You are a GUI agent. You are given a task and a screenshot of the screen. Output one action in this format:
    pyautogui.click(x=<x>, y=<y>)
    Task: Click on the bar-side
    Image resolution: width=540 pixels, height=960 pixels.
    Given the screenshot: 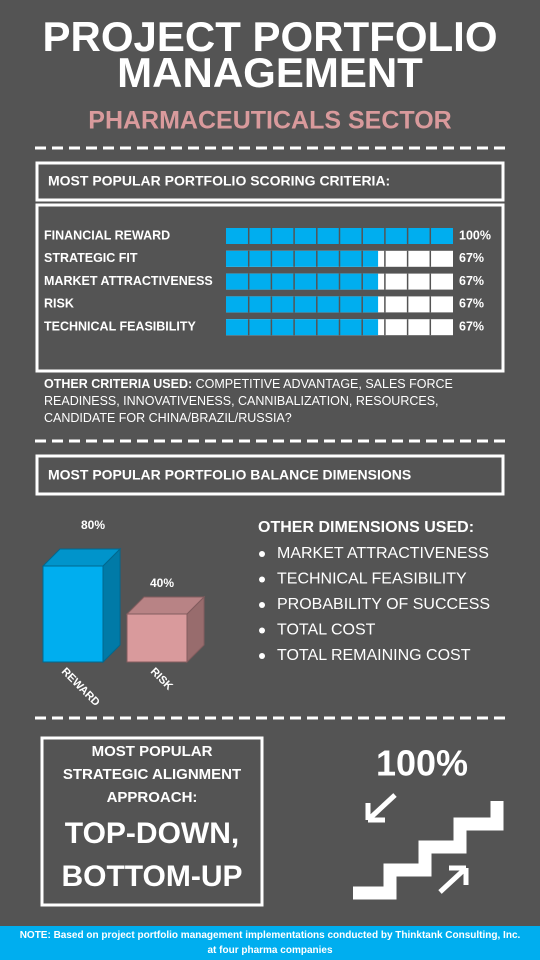 What is the action you would take?
    pyautogui.click(x=111, y=605)
    